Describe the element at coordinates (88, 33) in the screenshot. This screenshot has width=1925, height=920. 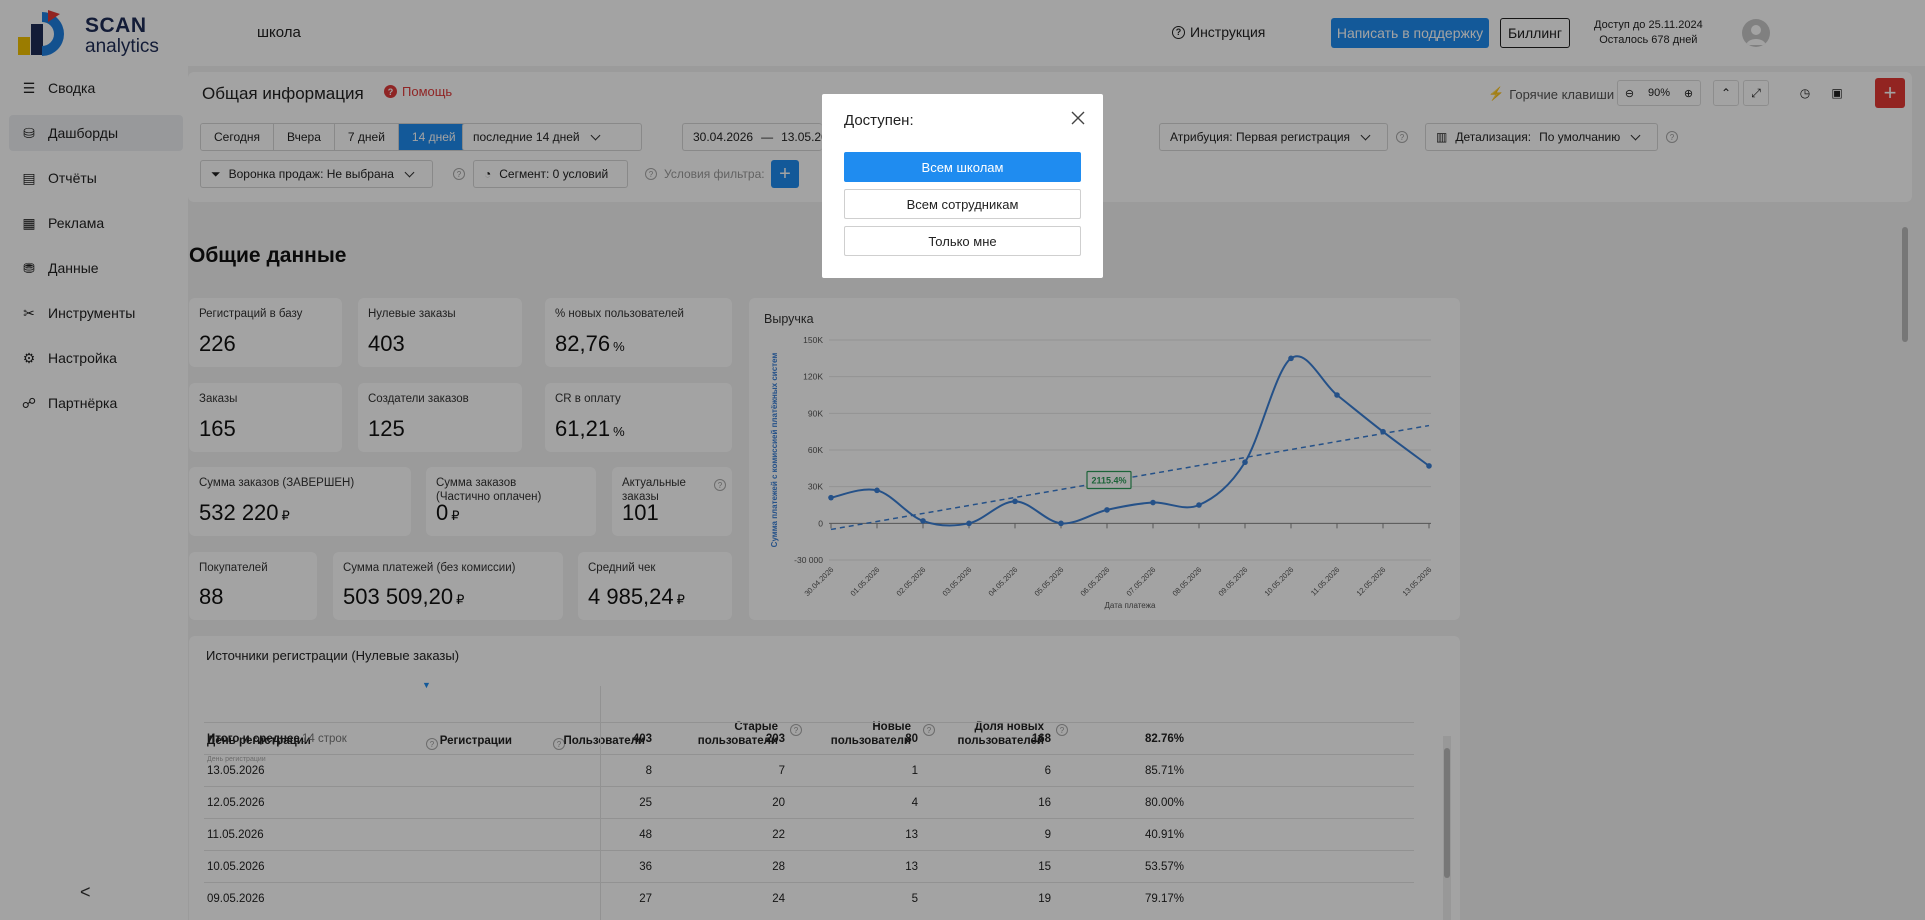
I see `logo: SCAN analytics` at that location.